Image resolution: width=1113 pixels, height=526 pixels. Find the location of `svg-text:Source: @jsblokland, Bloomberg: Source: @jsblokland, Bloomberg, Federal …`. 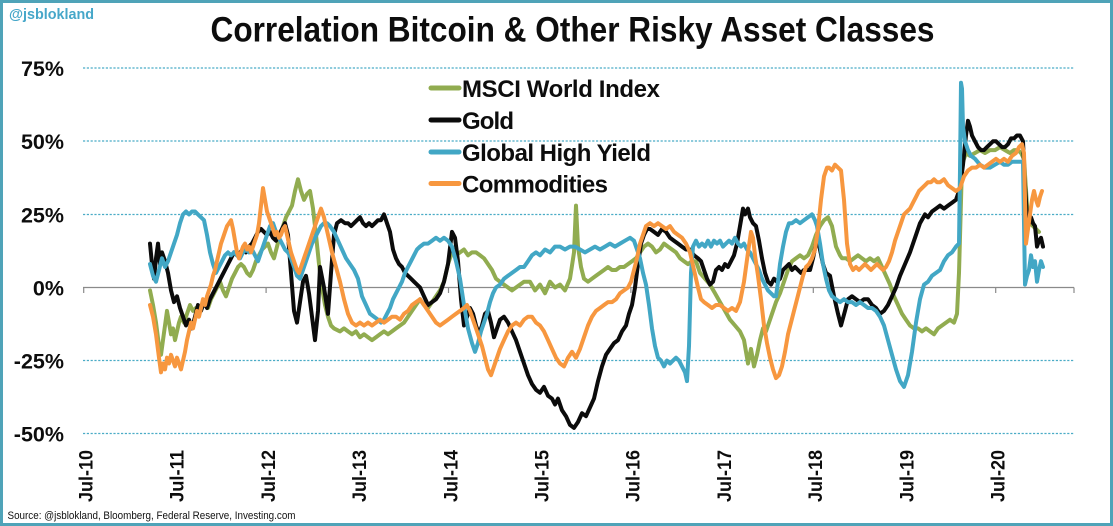

svg-text:Source: @jsblokland, Bloomberg: Source: @jsblokland, Bloomberg, Federal … is located at coordinates (152, 516).